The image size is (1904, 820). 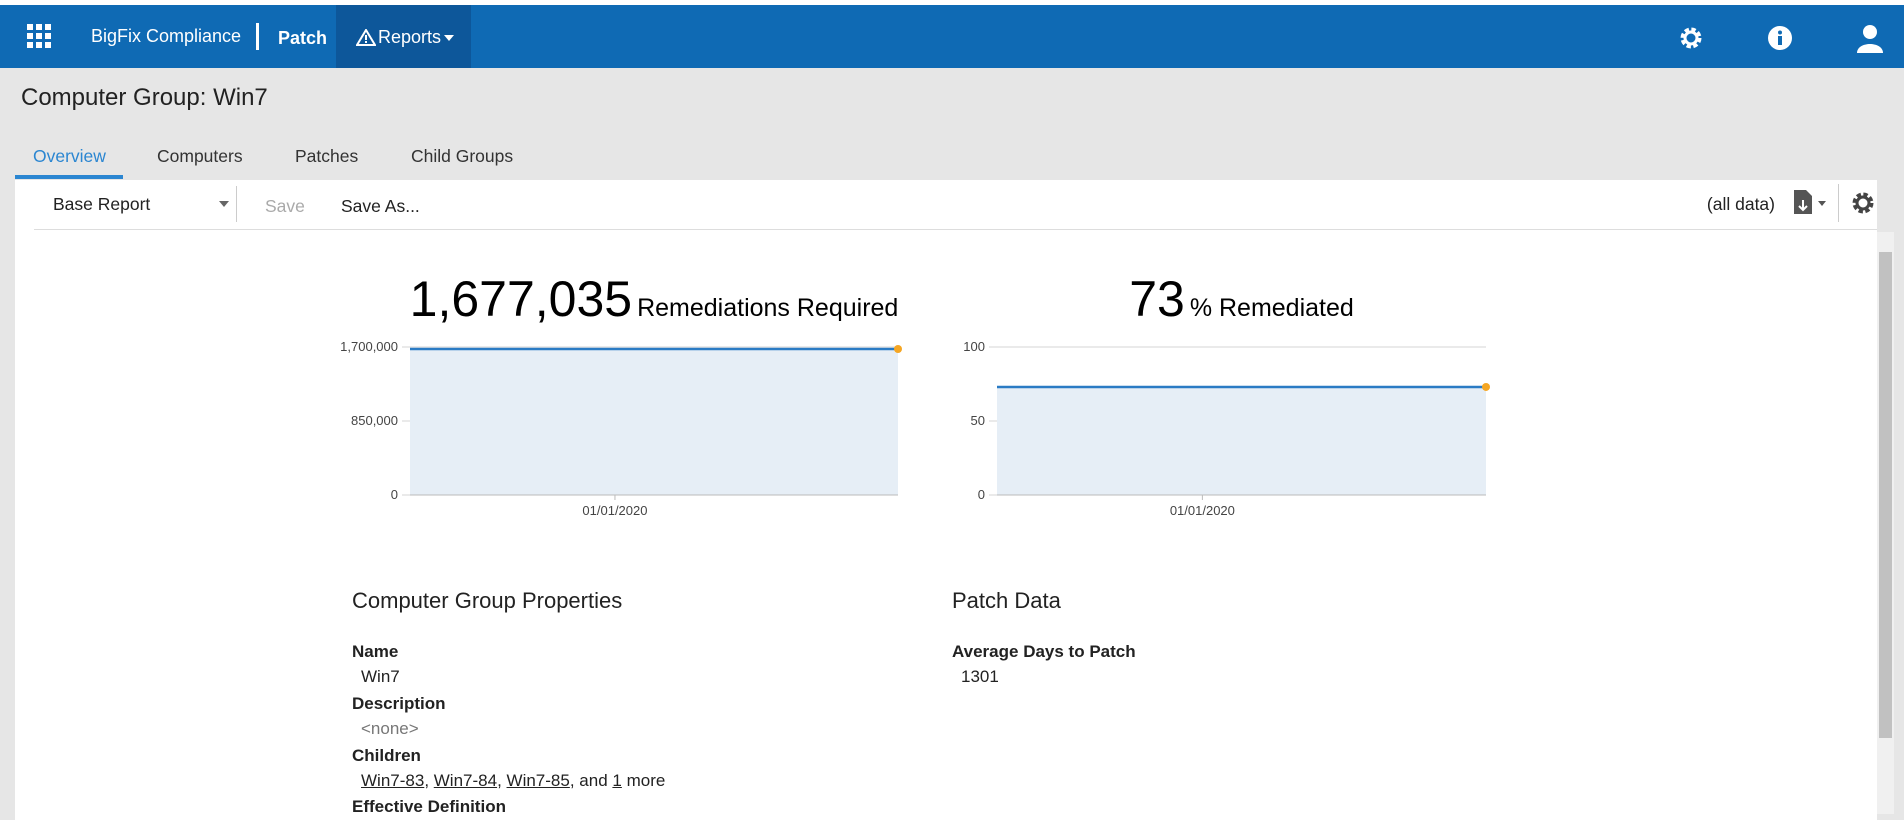 What do you see at coordinates (1006, 600) in the screenshot?
I see `section-title: Patch Data` at bounding box center [1006, 600].